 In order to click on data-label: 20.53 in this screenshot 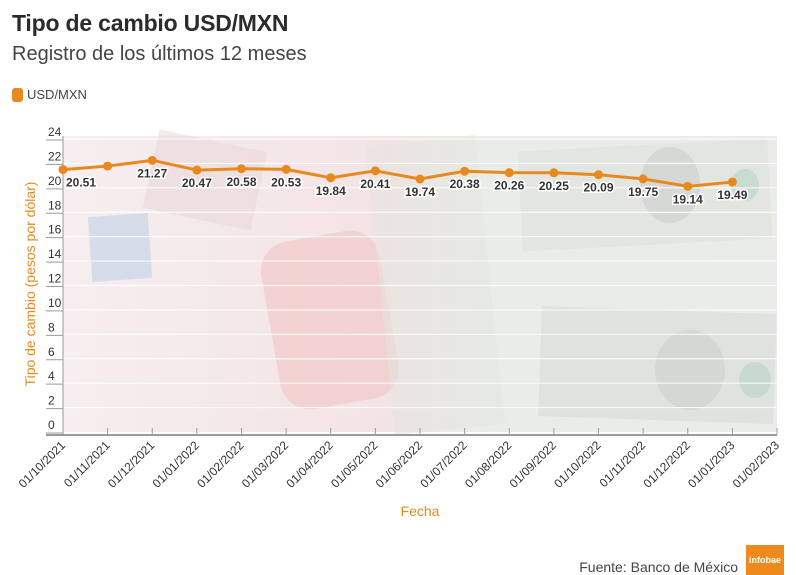, I will do `click(286, 182)`.